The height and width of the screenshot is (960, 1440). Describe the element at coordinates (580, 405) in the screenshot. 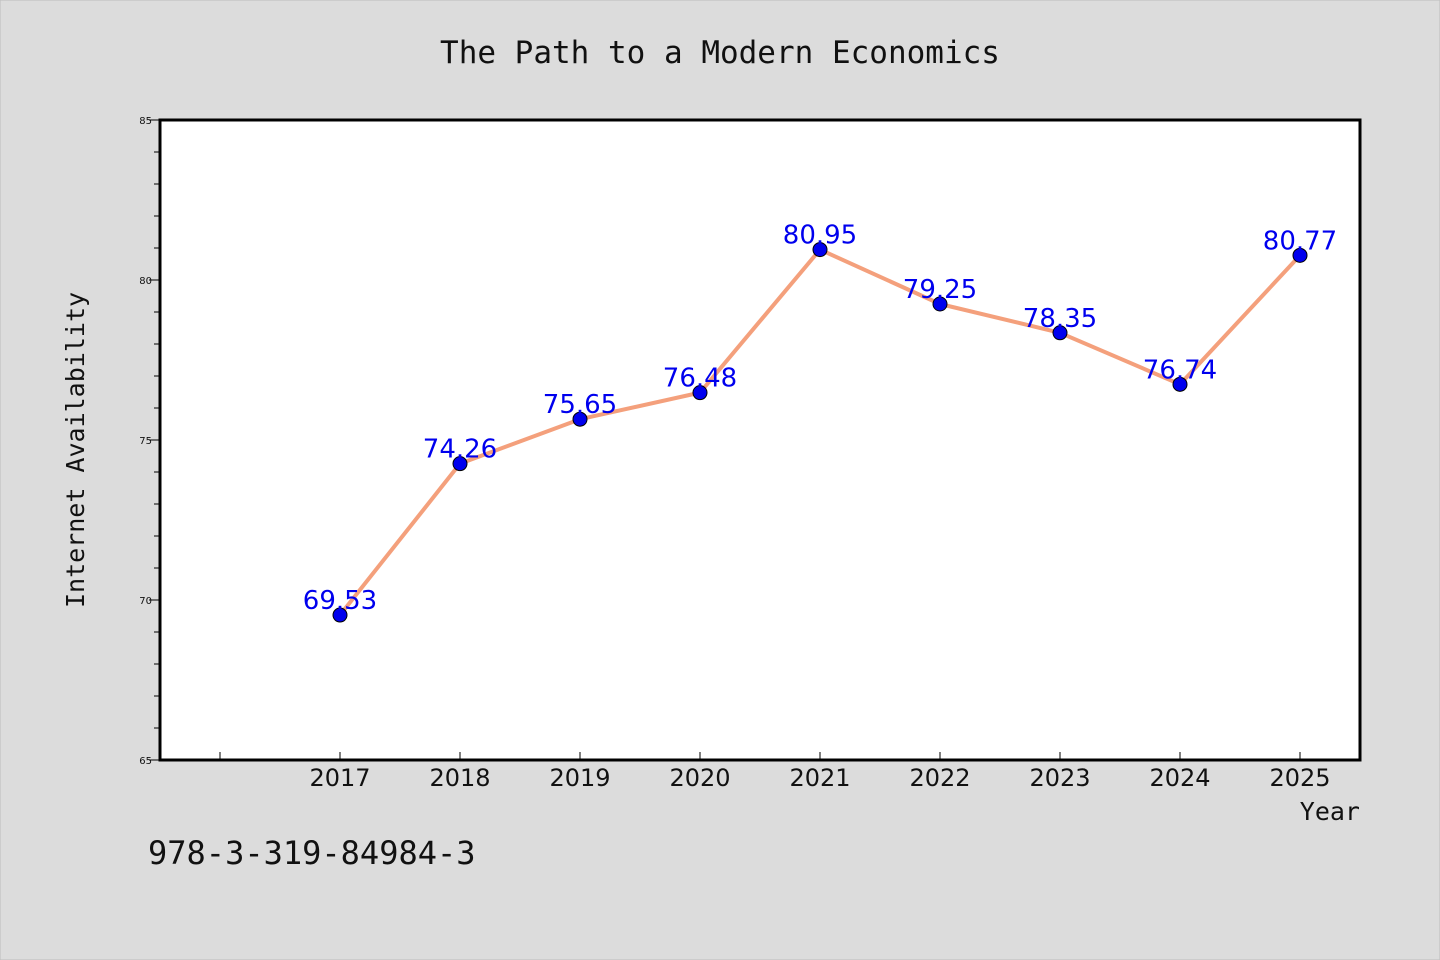

I see `data-label: 75.65` at that location.